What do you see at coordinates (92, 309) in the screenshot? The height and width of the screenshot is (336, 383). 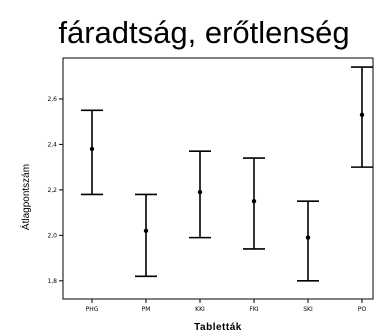 I see `x-tick-label: PHG` at bounding box center [92, 309].